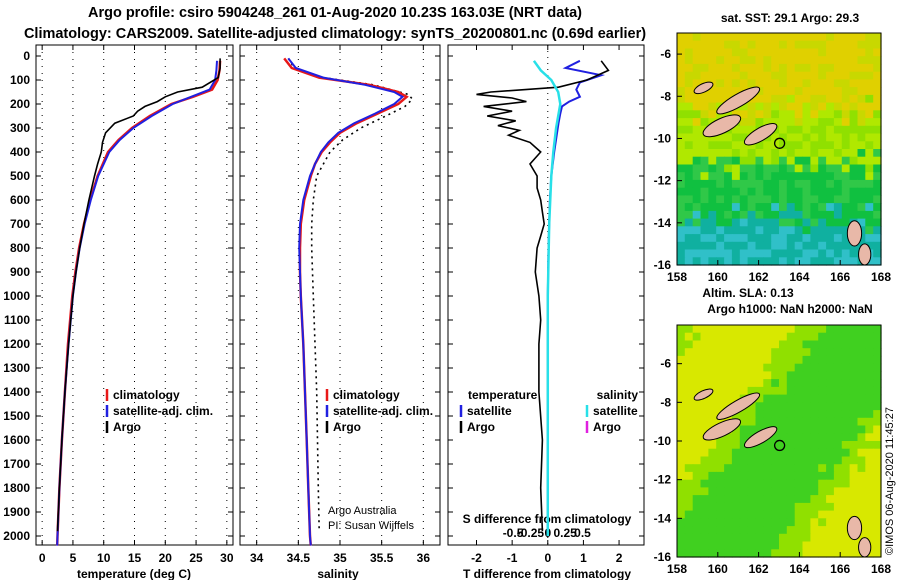 The height and width of the screenshot is (580, 900). Describe the element at coordinates (503, 395) in the screenshot. I see `diff-legend-temp-title: temperature` at that location.